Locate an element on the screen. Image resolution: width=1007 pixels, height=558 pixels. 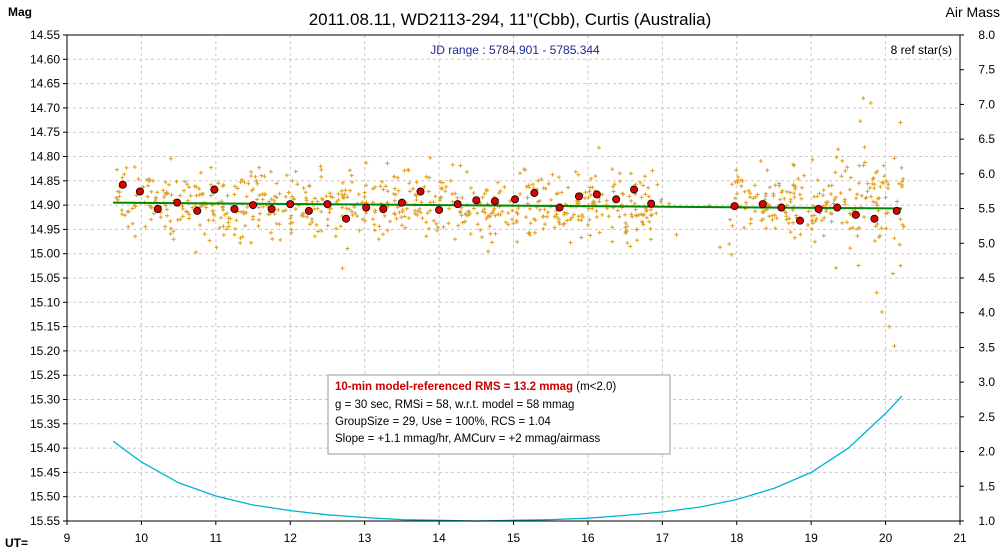
y-tick-label: 15.35 is located at coordinates (45, 424).